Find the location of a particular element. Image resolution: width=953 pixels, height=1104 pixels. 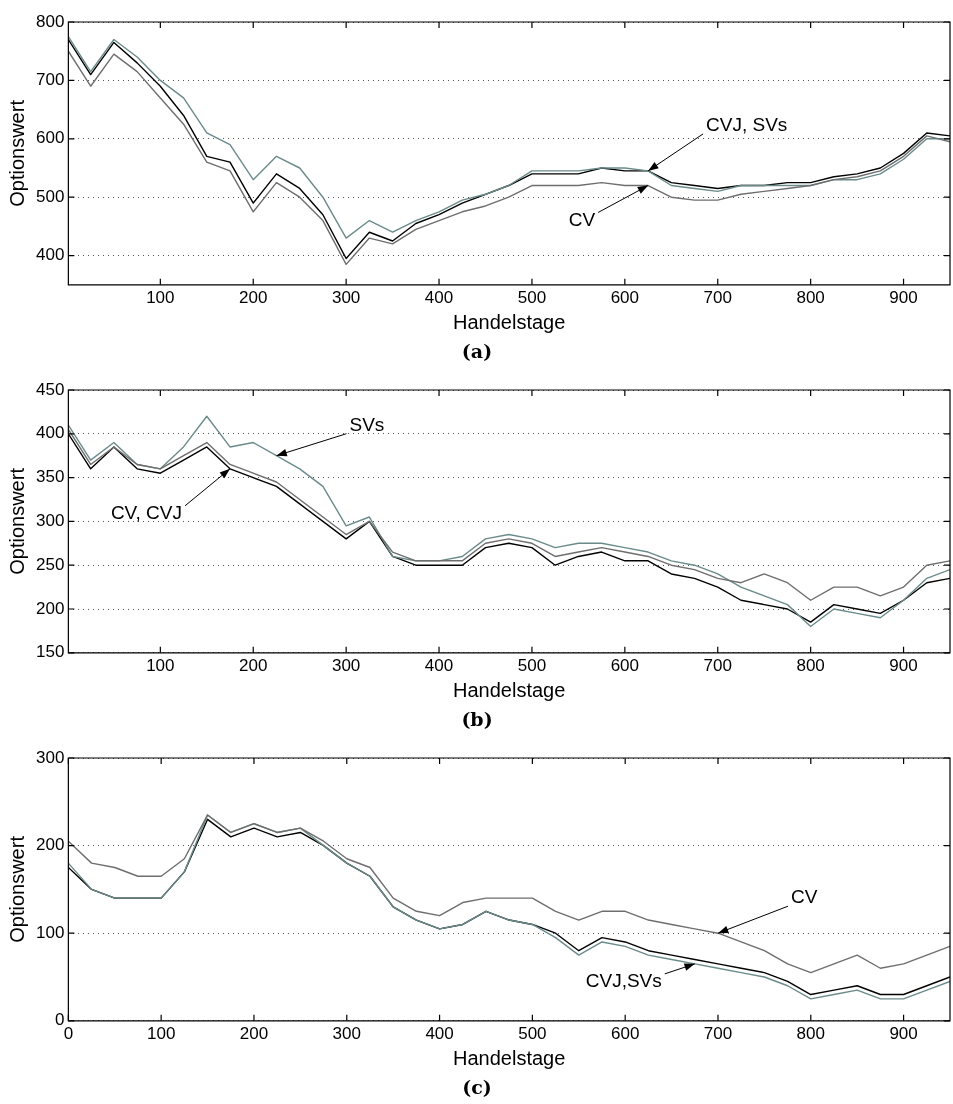

text: (c) is located at coordinates (477, 1086).